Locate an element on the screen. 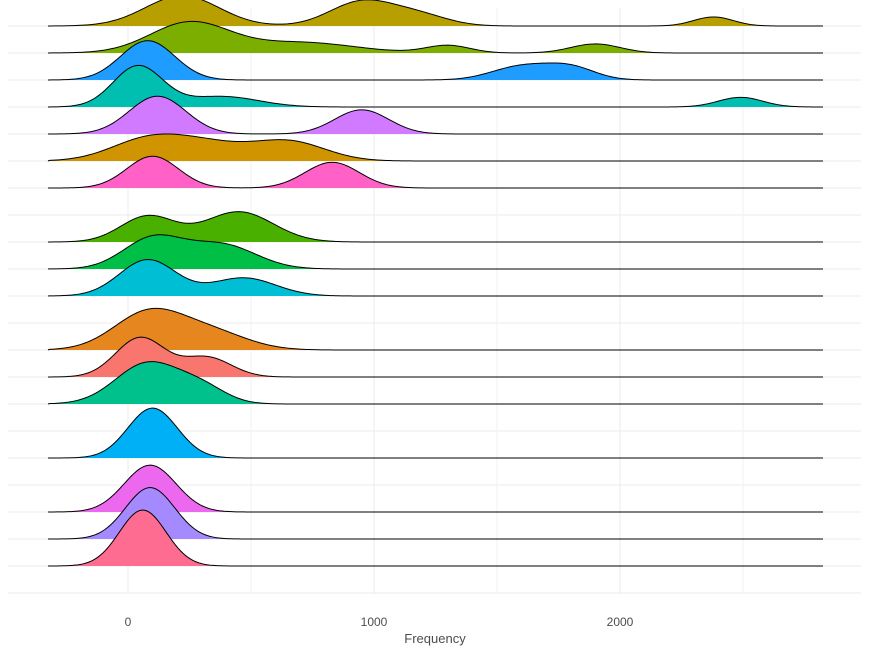  x-tick-label: 0 is located at coordinates (128, 622).